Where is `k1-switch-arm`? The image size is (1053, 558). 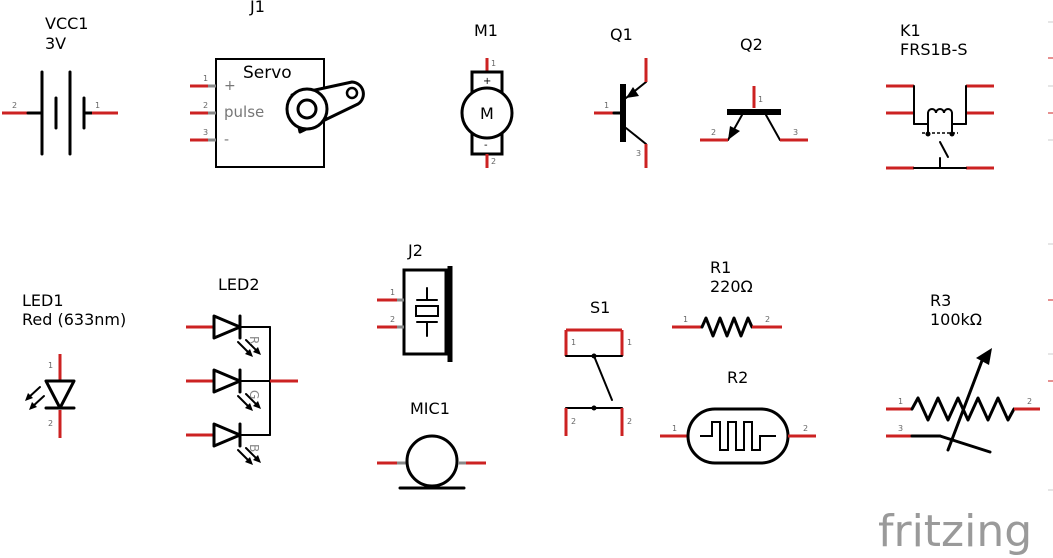
k1-switch-arm is located at coordinates (944, 149).